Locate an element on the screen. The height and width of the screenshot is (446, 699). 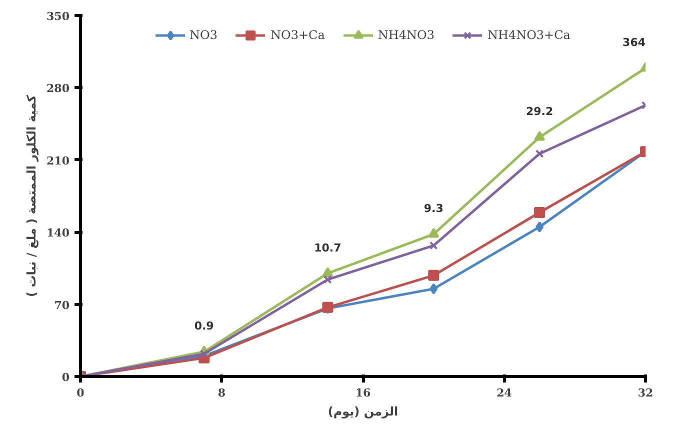
annotation: 10.7 is located at coordinates (328, 247).